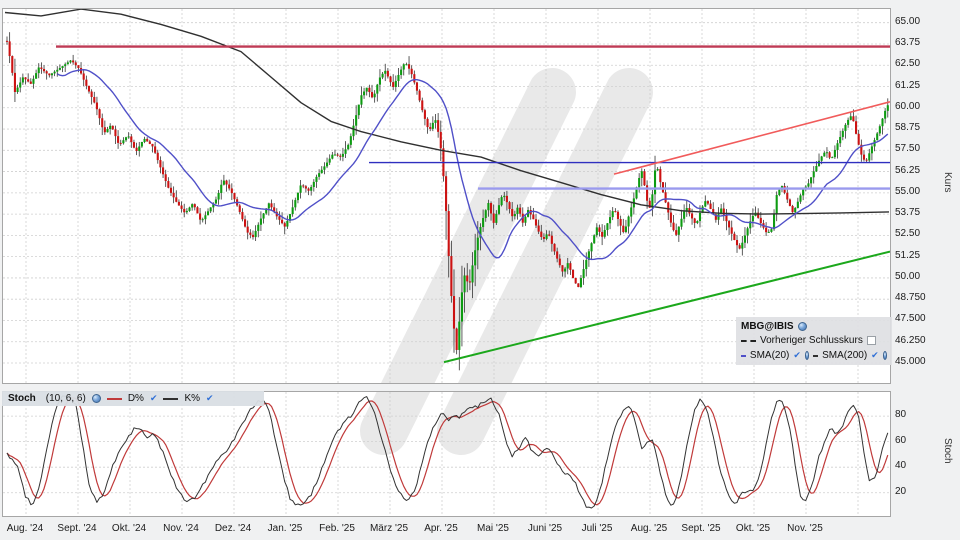  What do you see at coordinates (908, 213) in the screenshot?
I see `price-axis-label: 53.75` at bounding box center [908, 213].